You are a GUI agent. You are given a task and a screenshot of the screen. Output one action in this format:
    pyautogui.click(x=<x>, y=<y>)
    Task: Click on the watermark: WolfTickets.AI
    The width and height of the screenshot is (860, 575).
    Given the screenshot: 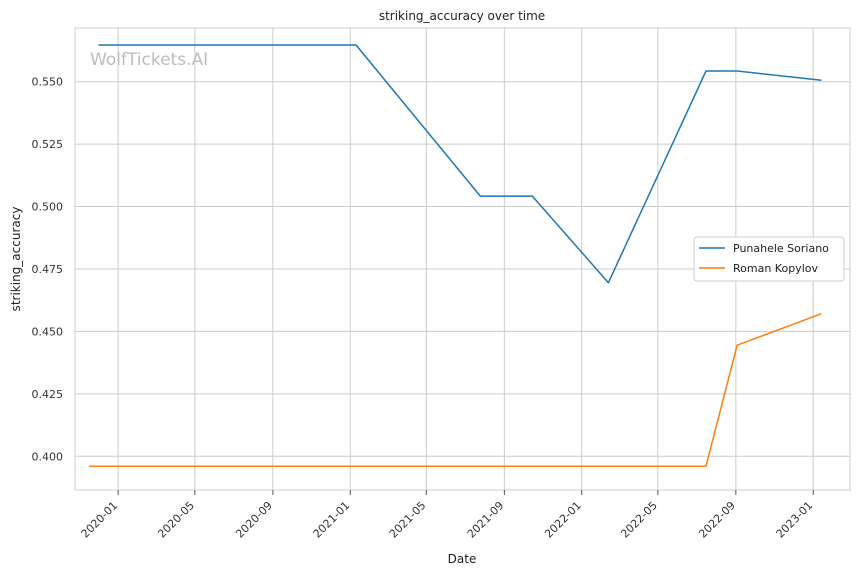 What is the action you would take?
    pyautogui.click(x=149, y=60)
    